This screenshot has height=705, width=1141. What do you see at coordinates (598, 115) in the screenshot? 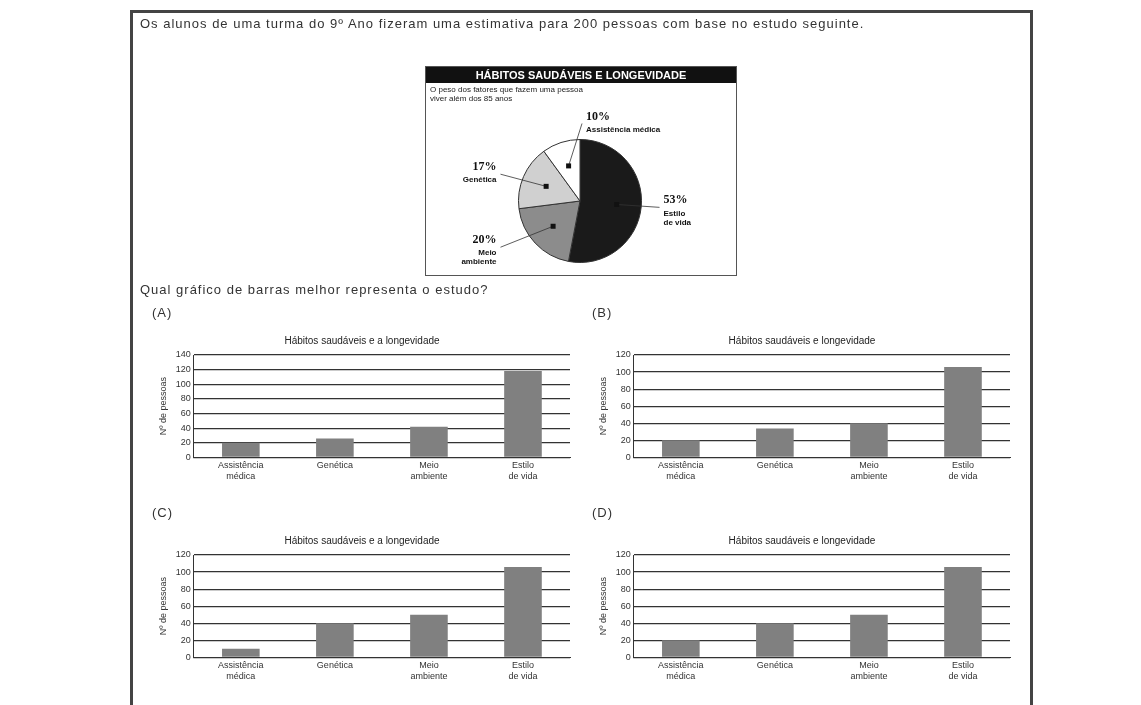
I see `data-label: 10%` at bounding box center [598, 115].